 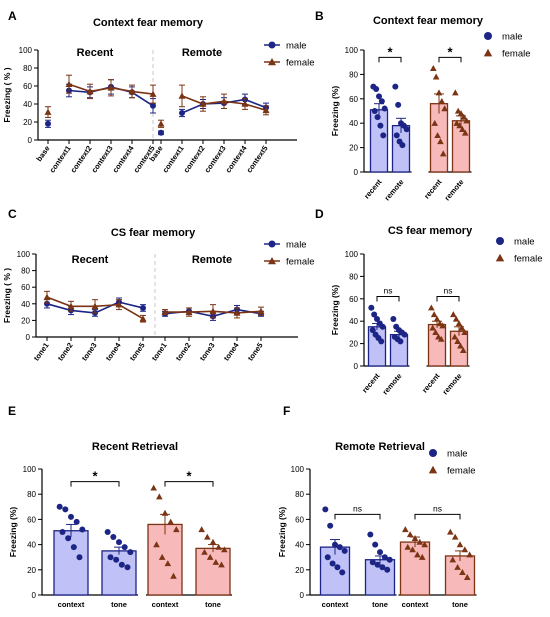 I want to click on x-tick-label: context, so click(x=335, y=604).